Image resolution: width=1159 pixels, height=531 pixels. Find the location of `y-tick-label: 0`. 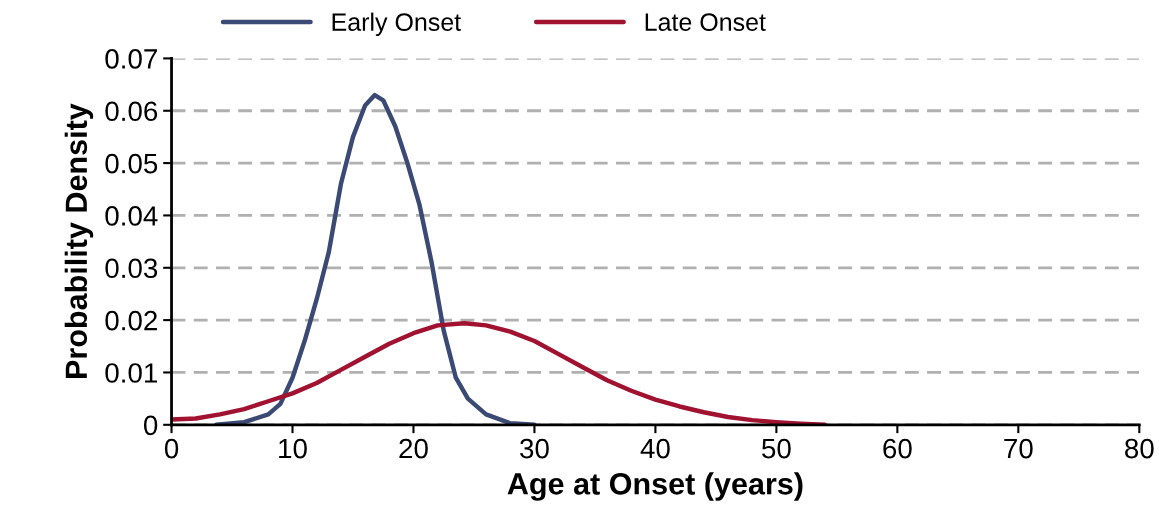

y-tick-label: 0 is located at coordinates (150, 425).